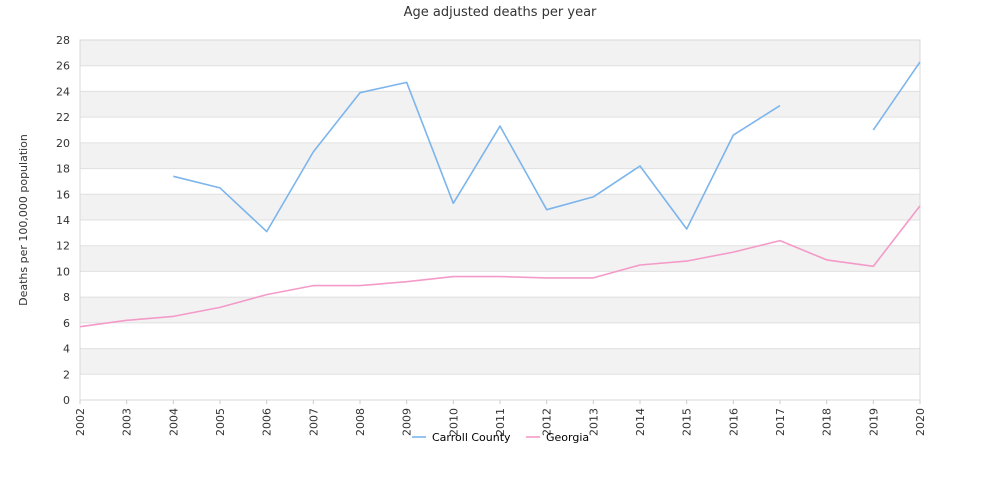 This screenshot has width=1000, height=504. Describe the element at coordinates (63, 40) in the screenshot. I see `y-tick-label: 28` at that location.